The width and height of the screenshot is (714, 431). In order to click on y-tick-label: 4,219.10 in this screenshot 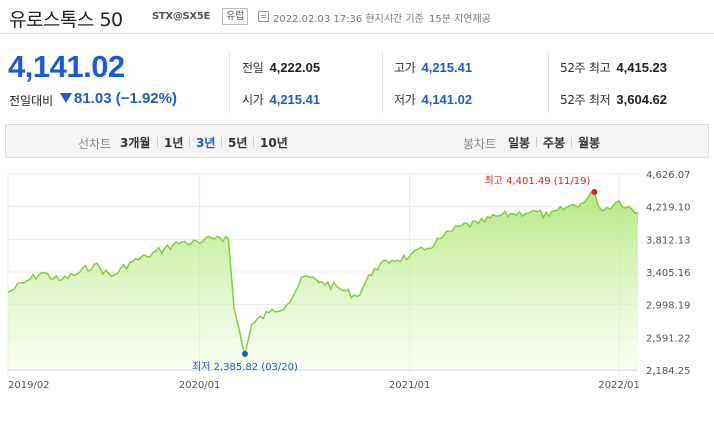, I will do `click(668, 208)`.